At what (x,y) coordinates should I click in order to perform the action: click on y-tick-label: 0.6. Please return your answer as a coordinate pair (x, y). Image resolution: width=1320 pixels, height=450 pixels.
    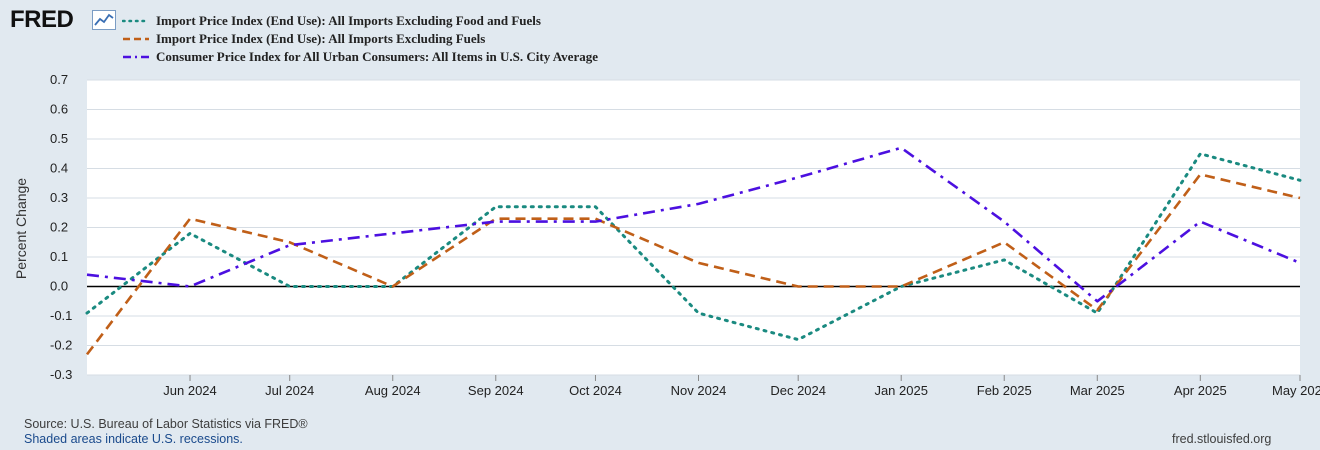
    Looking at the image, I should click on (59, 109).